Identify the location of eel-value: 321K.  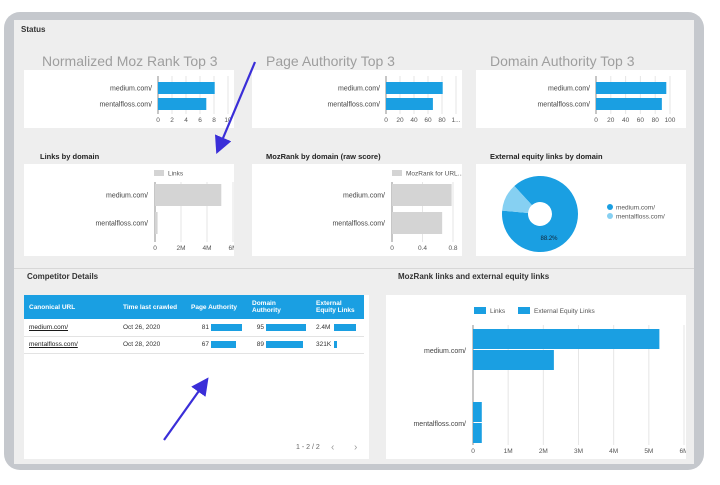
(324, 345).